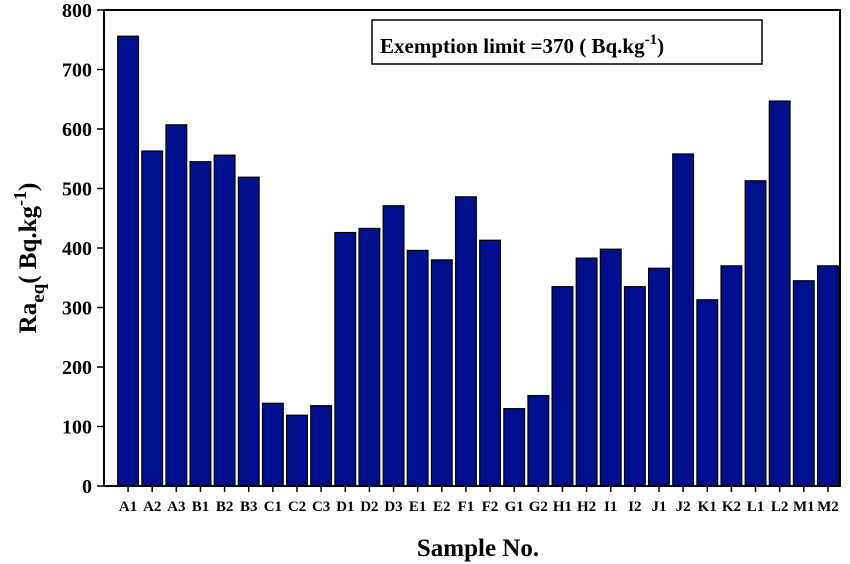  I want to click on bar-H1, so click(562, 386).